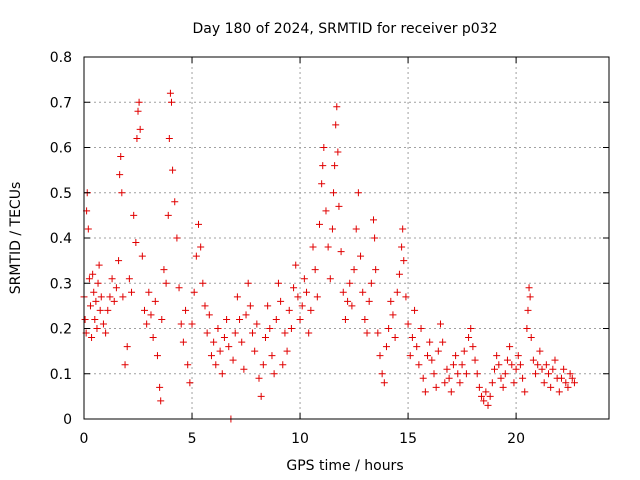  I want to click on y-axis-label: SRMTID / TECUs, so click(16, 238).